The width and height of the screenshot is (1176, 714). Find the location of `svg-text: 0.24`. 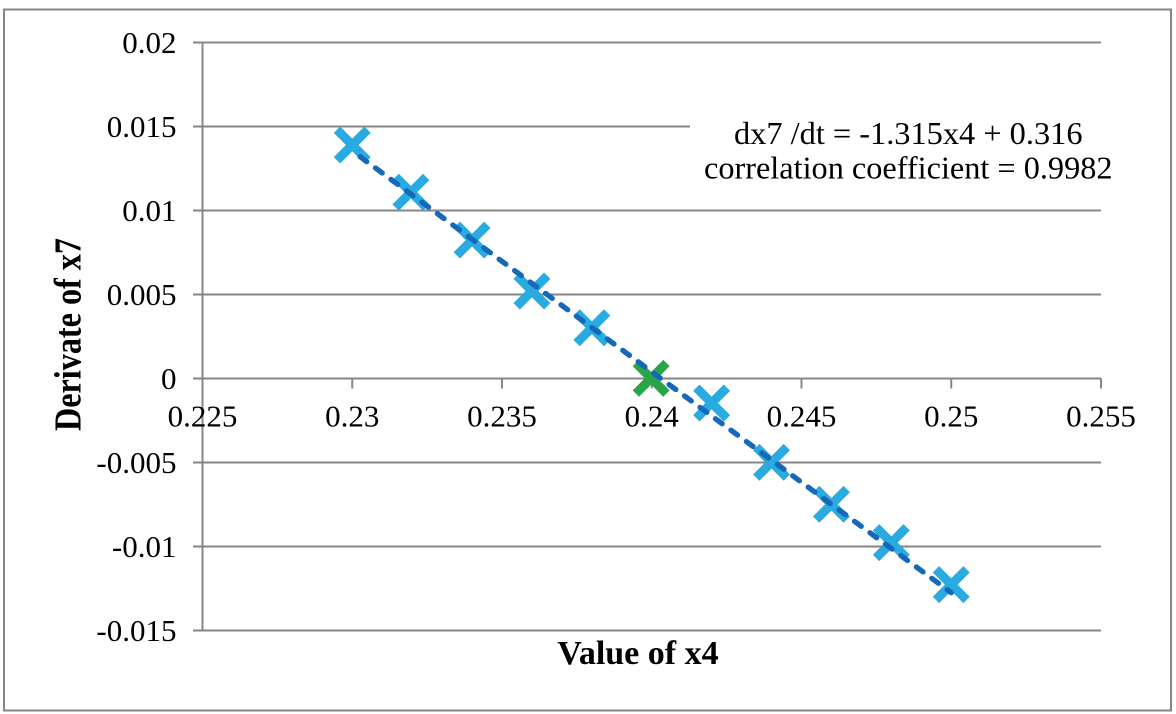

svg-text: 0.24 is located at coordinates (652, 416).